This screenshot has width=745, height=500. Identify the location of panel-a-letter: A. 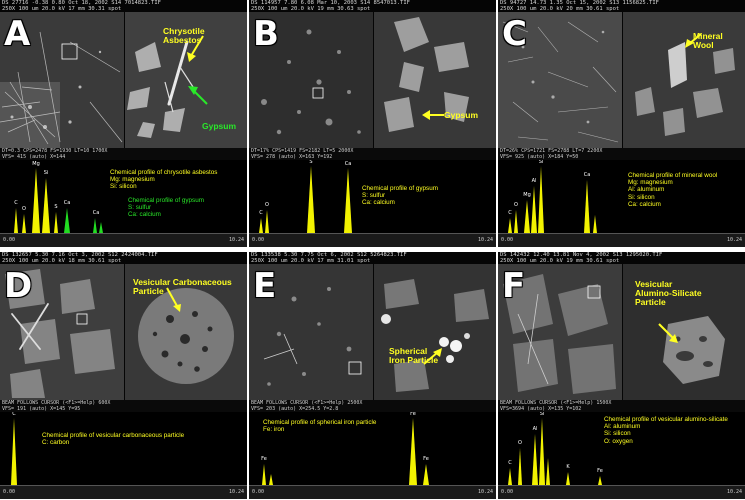
(17, 34).